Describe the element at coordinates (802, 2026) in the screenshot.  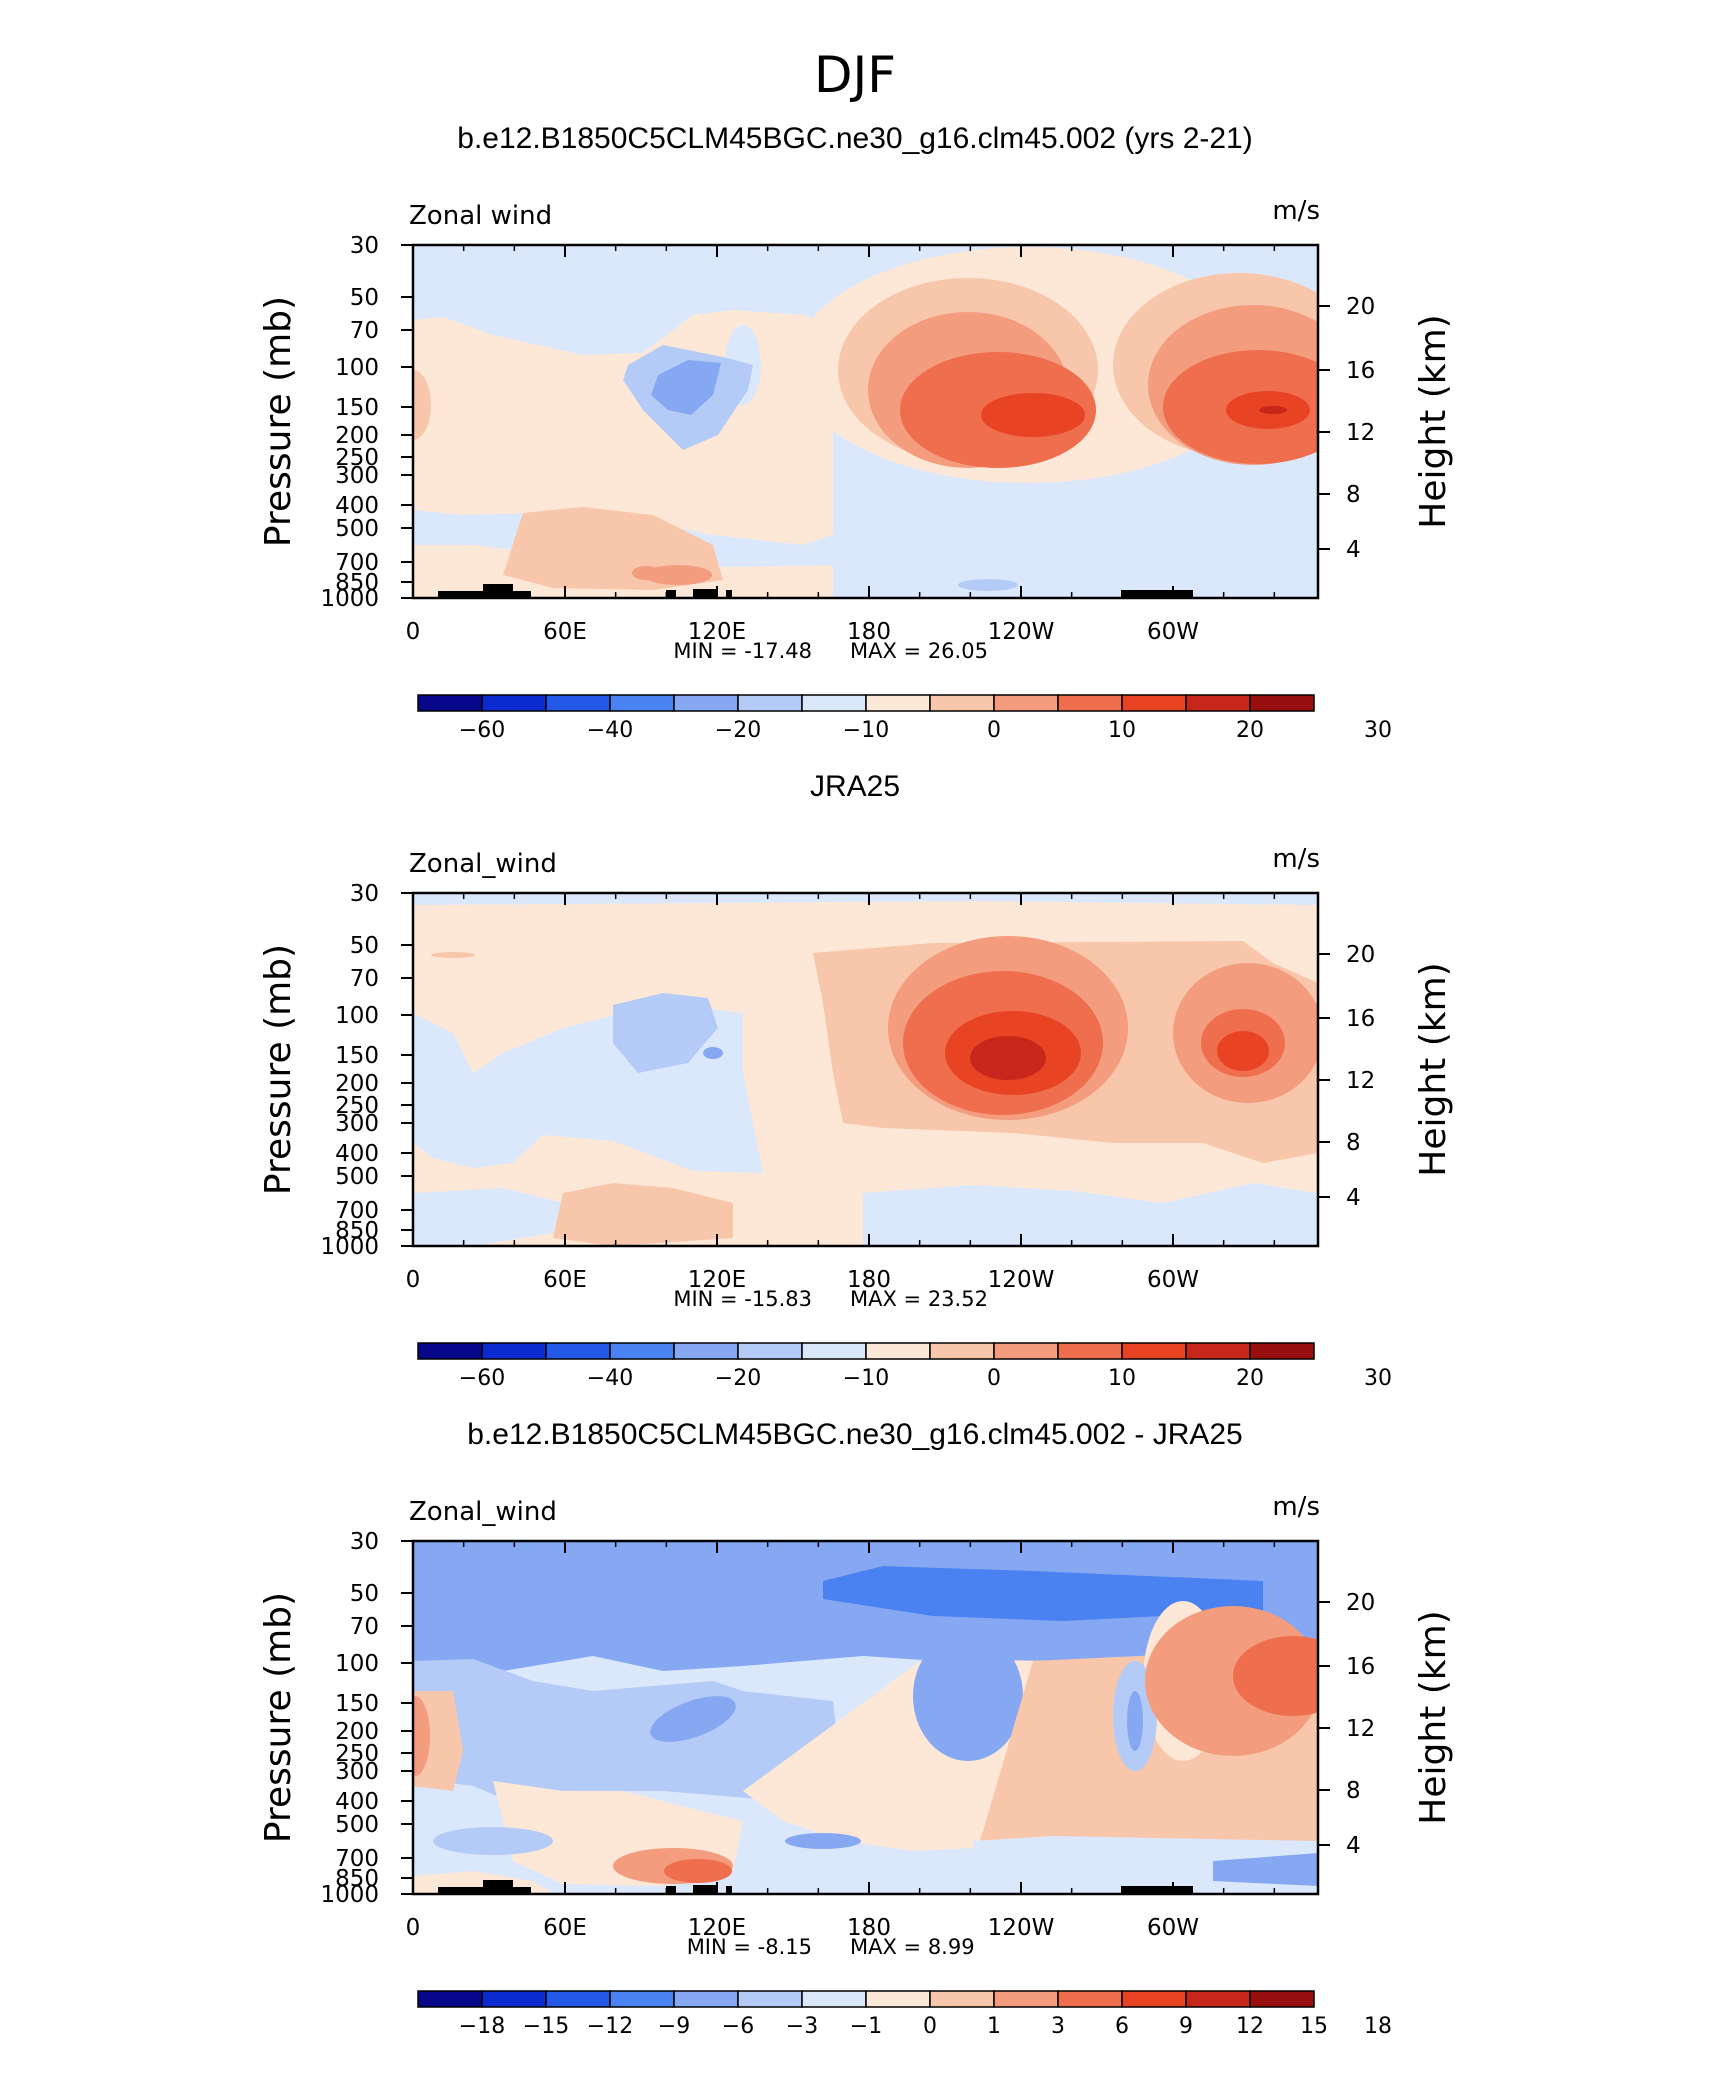
I see `colorbar-label: −3` at that location.